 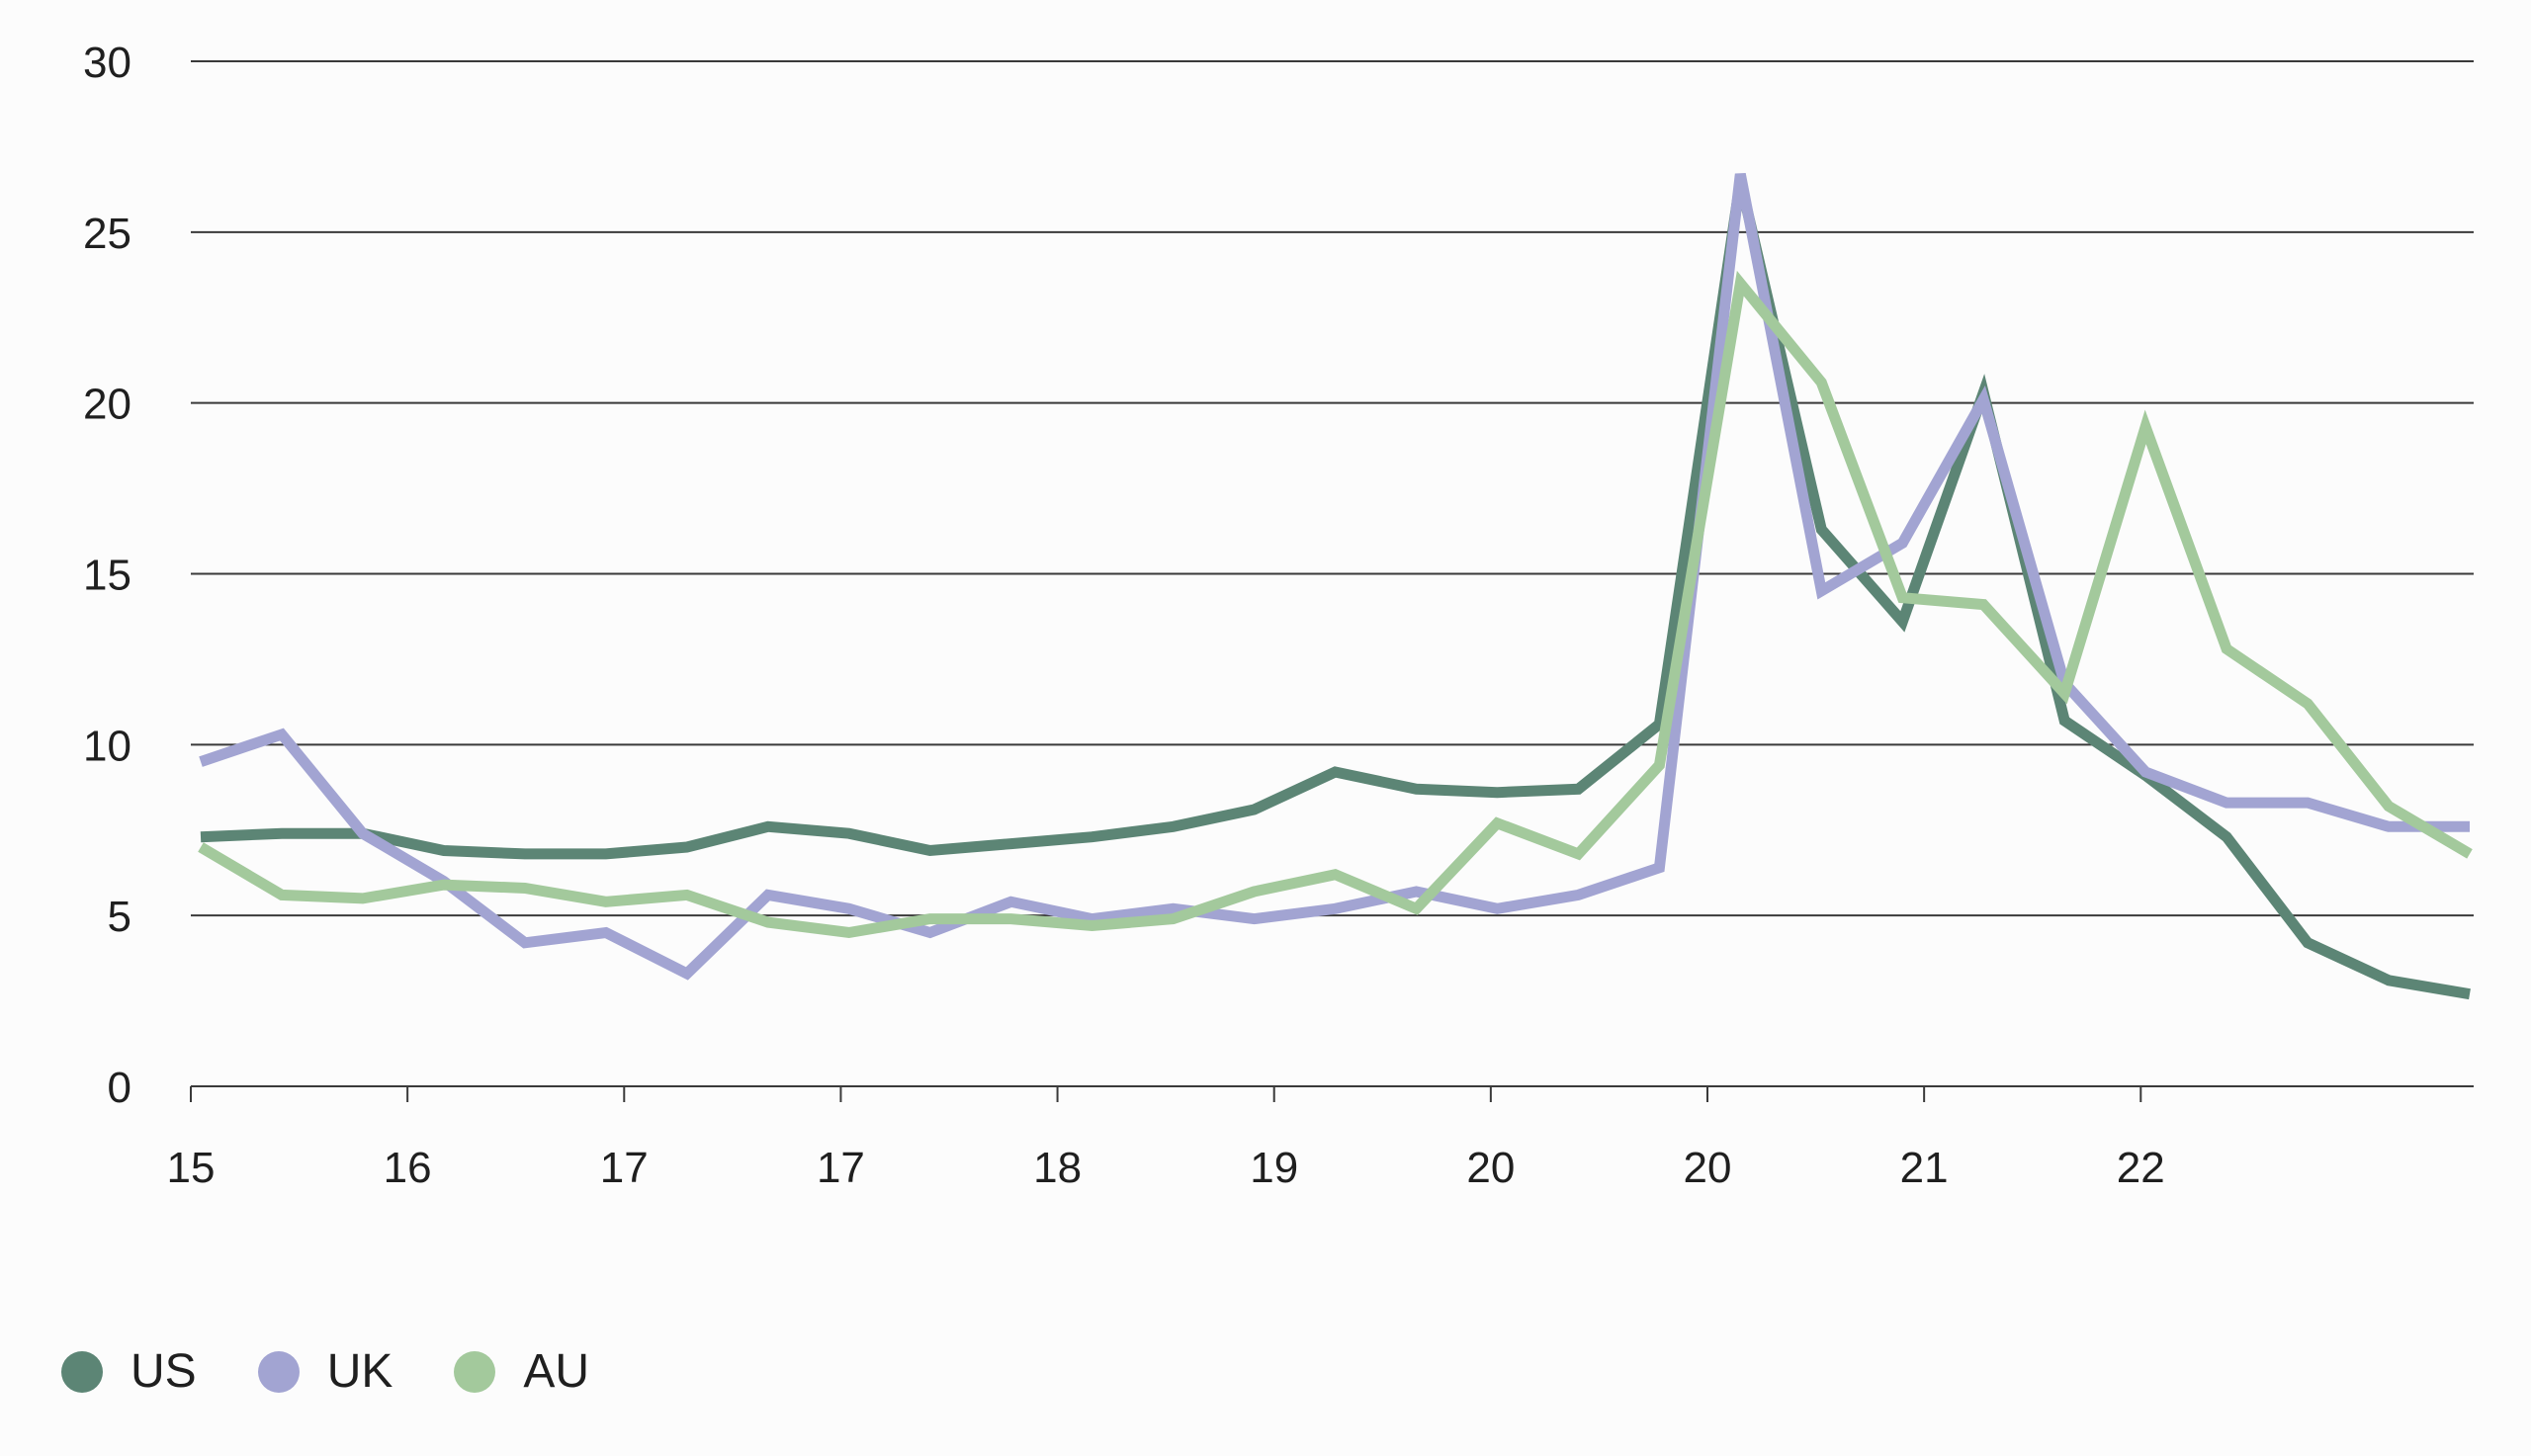 I want to click on x-axis: 15 16 17 17 18 19 20 20 21 22, so click(x=1321, y=1138).